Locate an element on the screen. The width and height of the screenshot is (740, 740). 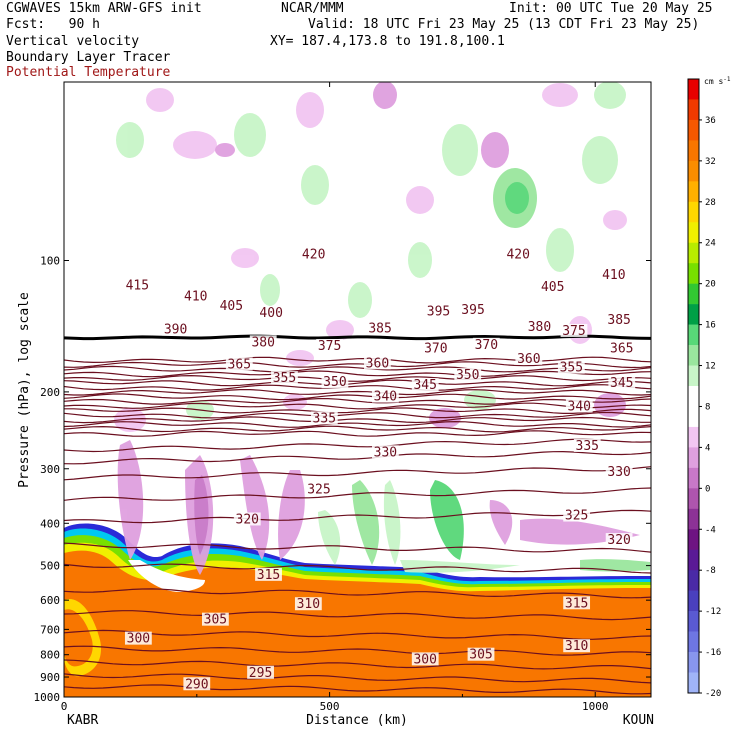
x-tick-label: 500 is located at coordinates (330, 706).